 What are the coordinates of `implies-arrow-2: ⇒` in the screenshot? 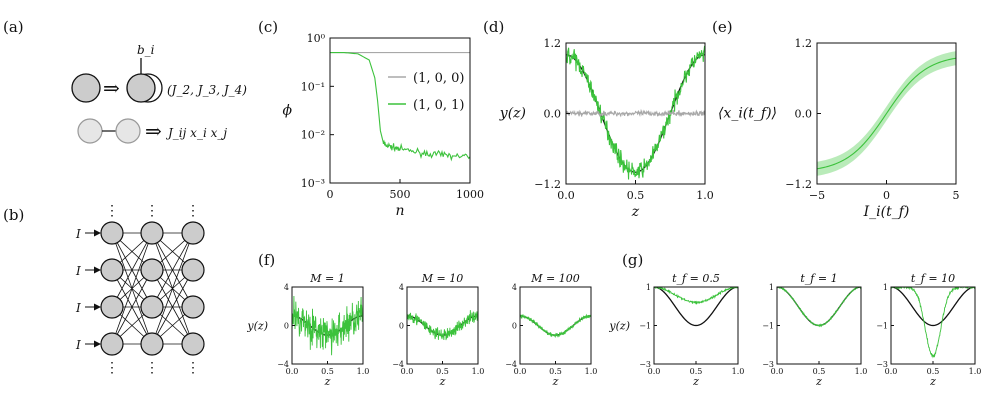 It's located at (153, 131).